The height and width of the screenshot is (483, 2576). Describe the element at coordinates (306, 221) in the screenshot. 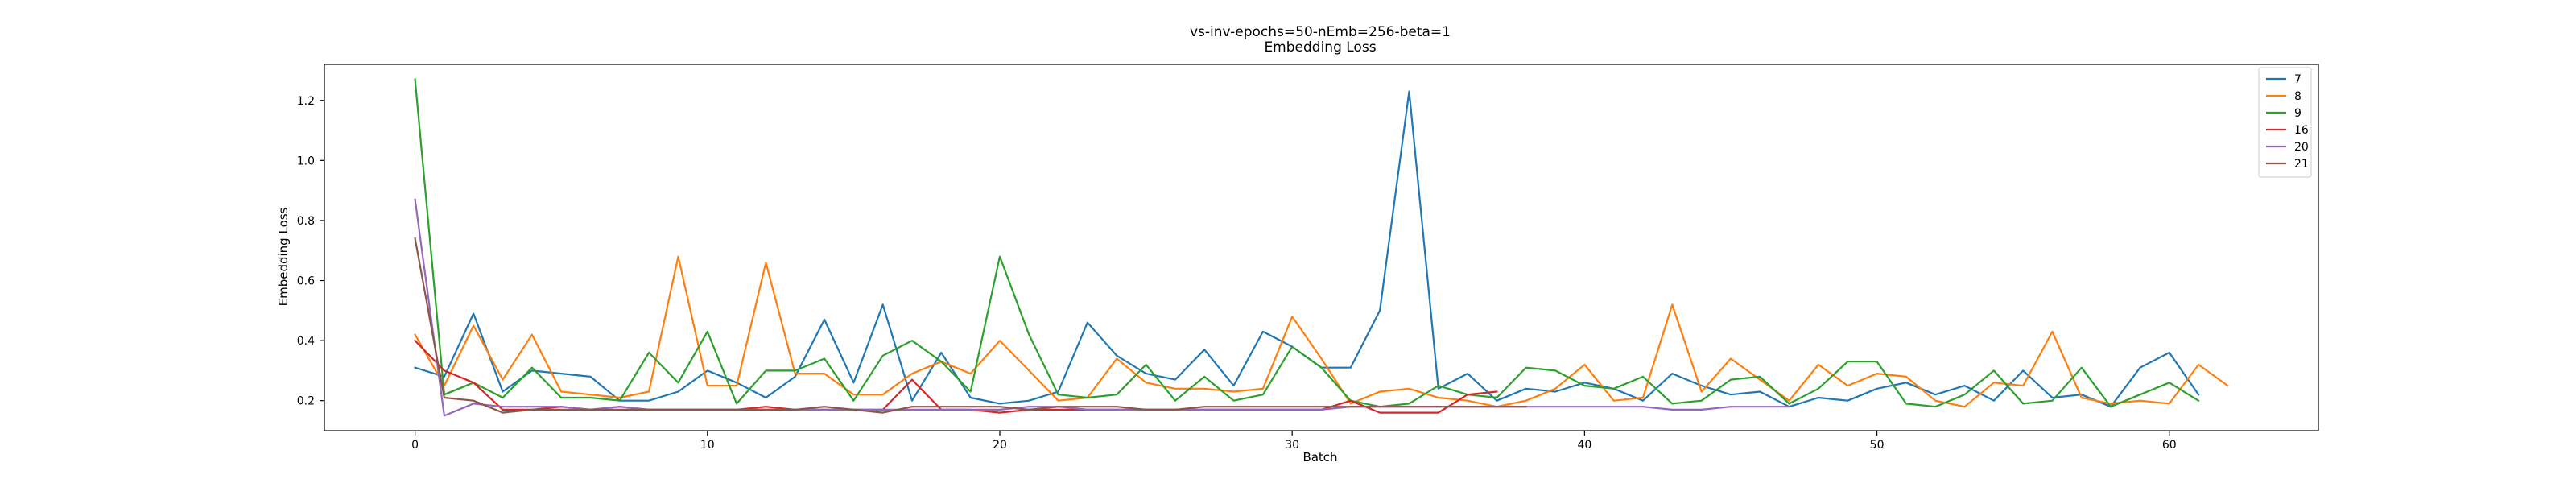

I see `y-tick-label: 0.8` at that location.